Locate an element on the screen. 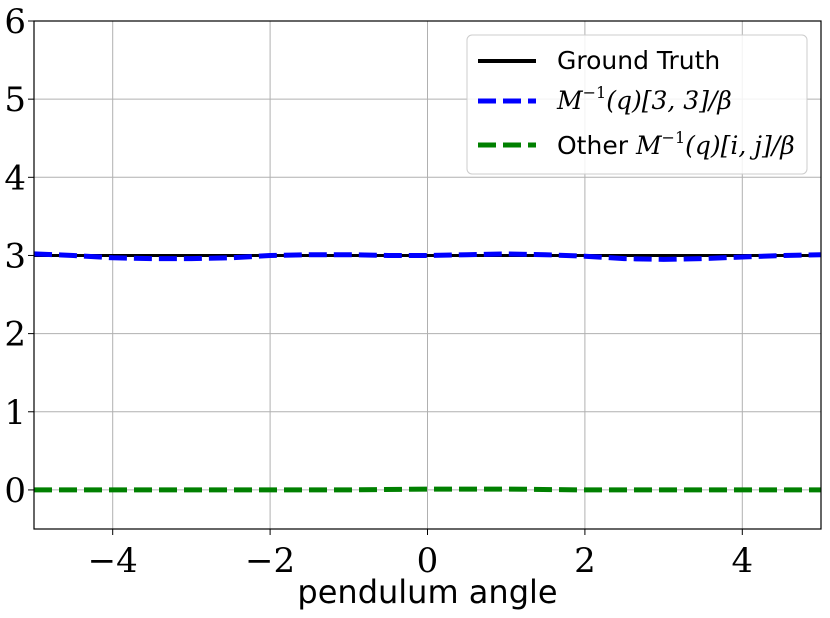 This screenshot has height=618, width=830. legend-blue-rest: (q)[3, 3]/β is located at coordinates (669, 100).